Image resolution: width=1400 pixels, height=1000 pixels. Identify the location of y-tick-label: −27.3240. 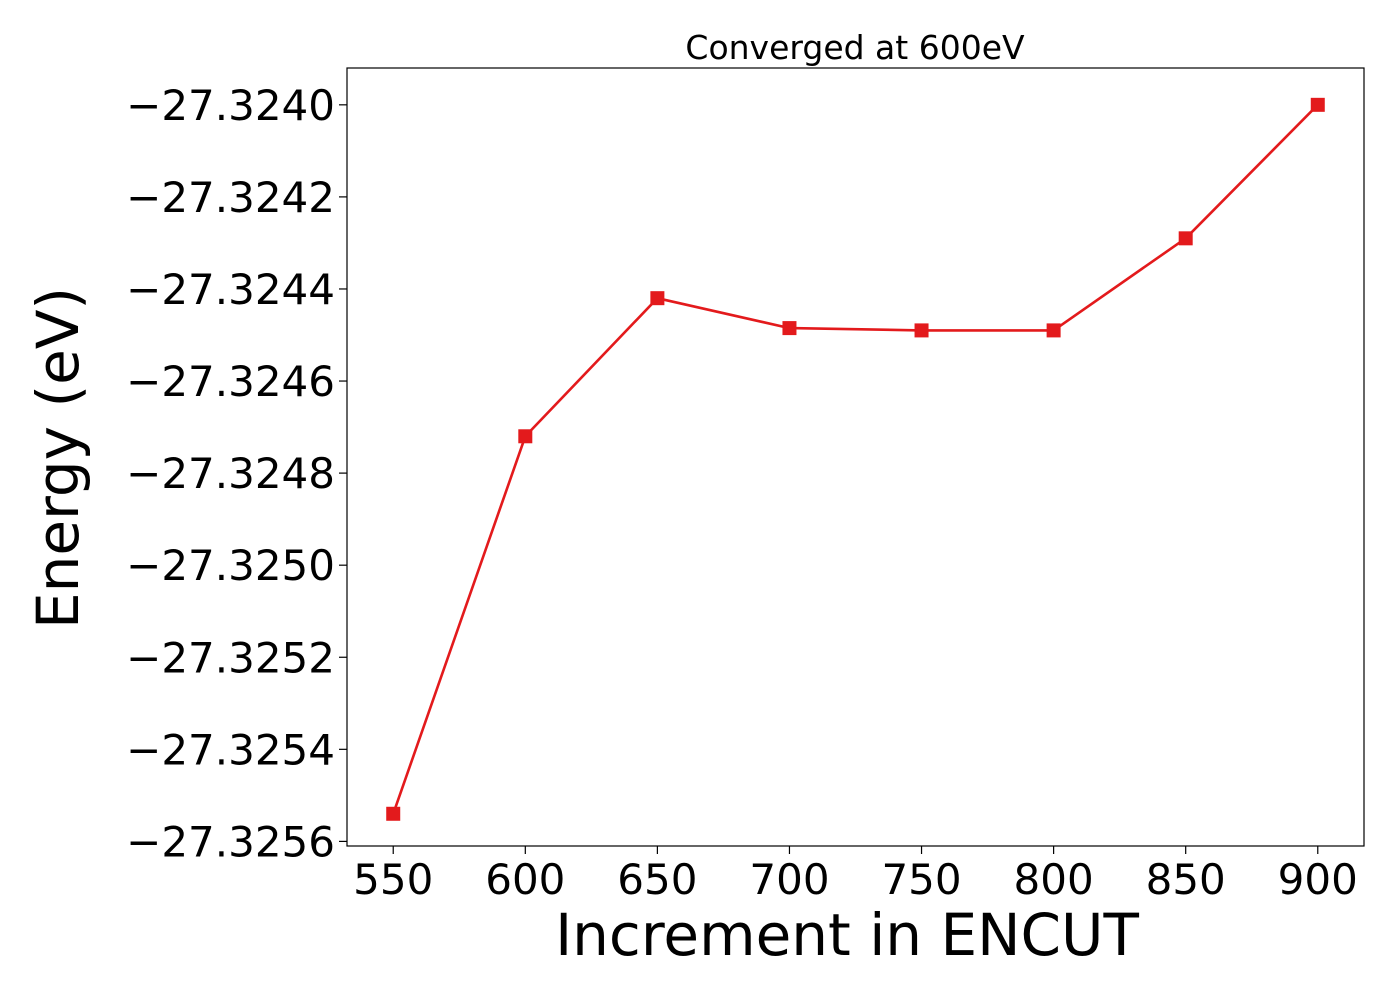
(230, 105).